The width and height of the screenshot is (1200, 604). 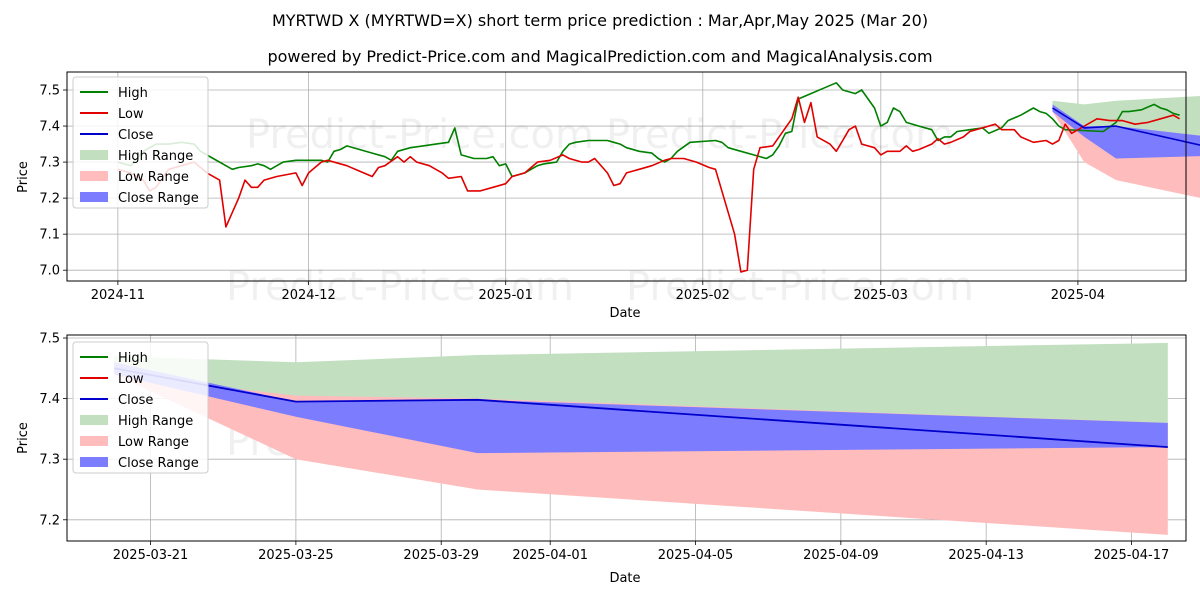 What do you see at coordinates (441, 555) in the screenshot?
I see `x-tick-label: 2025-03-29` at bounding box center [441, 555].